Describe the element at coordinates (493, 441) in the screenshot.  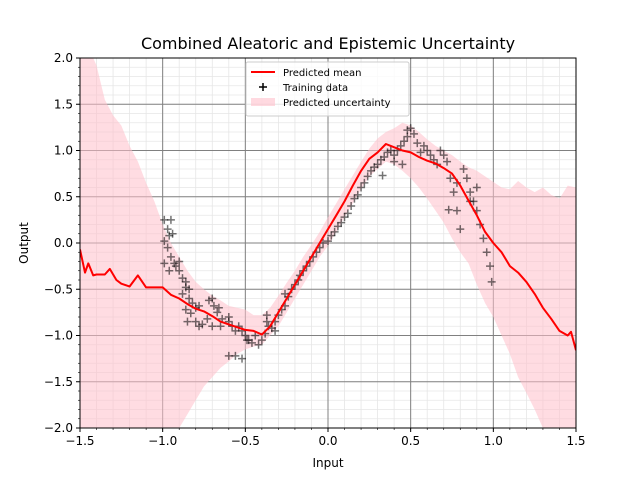
I see `x-tick-label: 1.0` at that location.